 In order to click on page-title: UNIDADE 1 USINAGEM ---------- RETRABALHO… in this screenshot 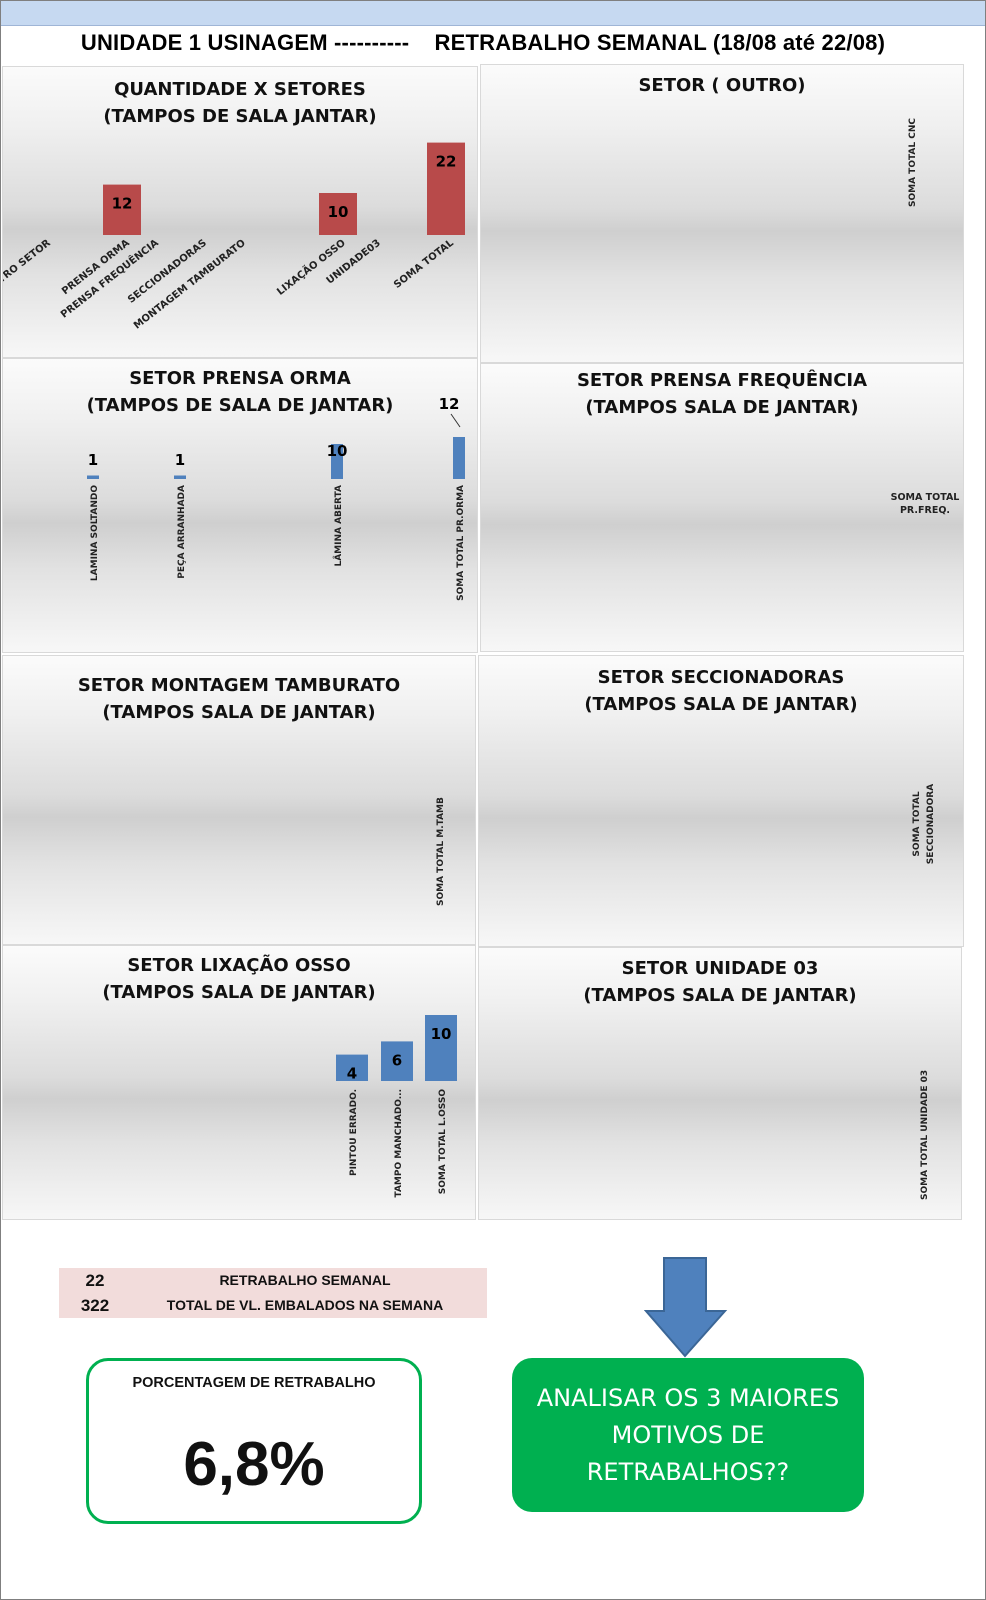, I will do `click(483, 42)`.